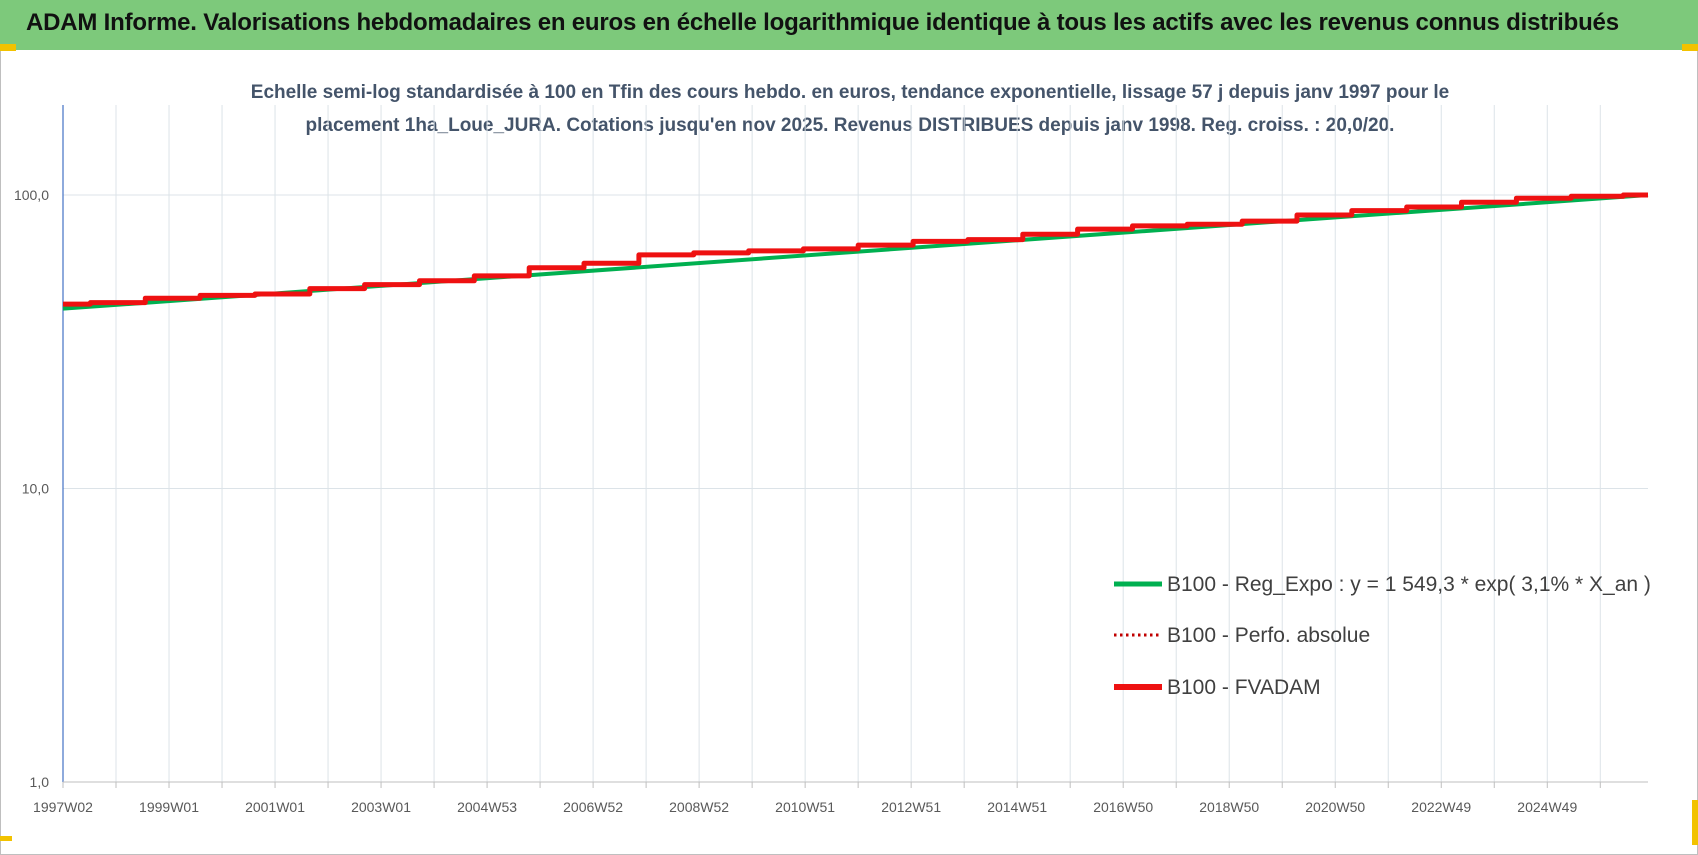 Image resolution: width=1698 pixels, height=855 pixels. Describe the element at coordinates (35, 489) in the screenshot. I see `y-tick-label: 10,0` at that location.